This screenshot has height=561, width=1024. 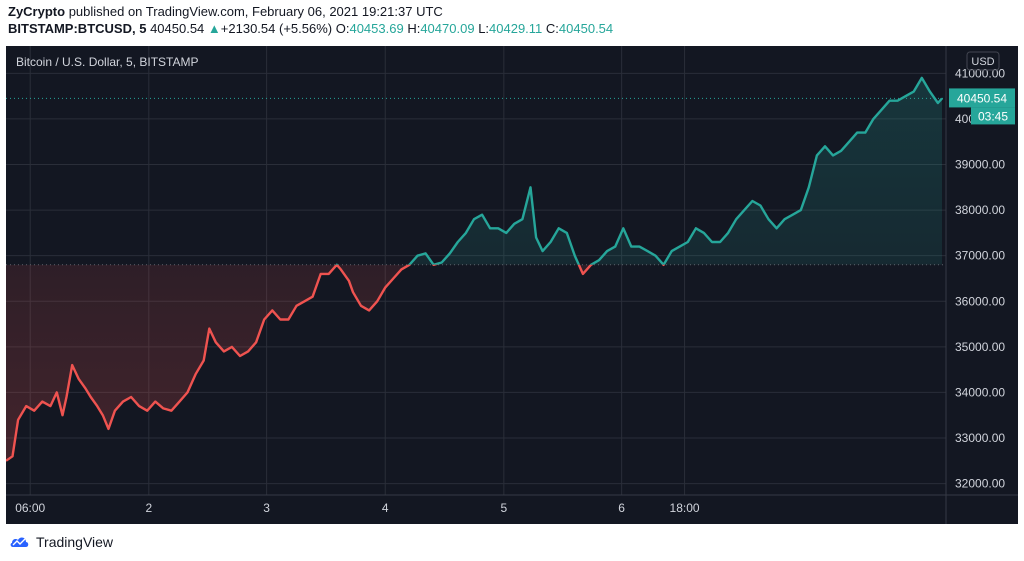 What do you see at coordinates (447, 28) in the screenshot?
I see `high-value: 40470.09` at bounding box center [447, 28].